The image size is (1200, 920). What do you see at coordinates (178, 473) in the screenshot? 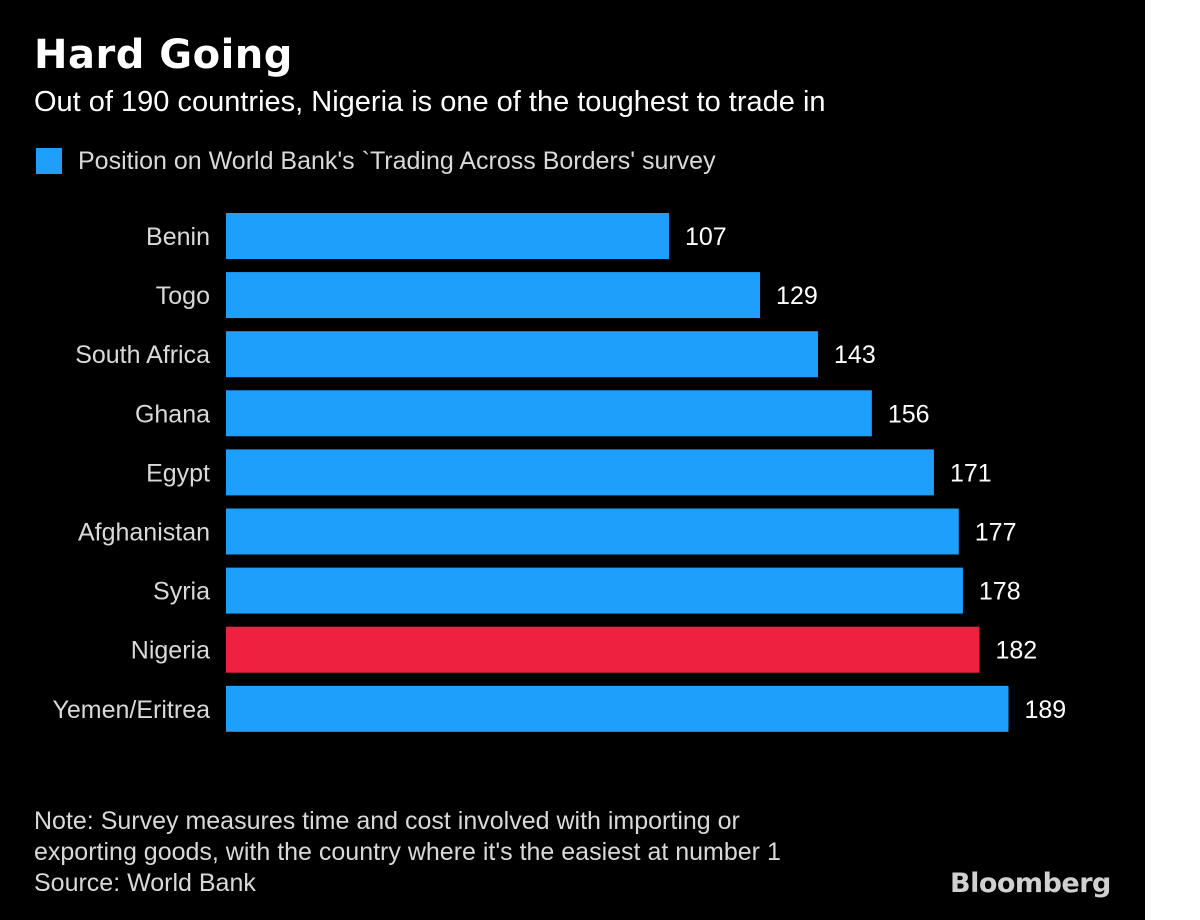
I see `category-label-egypt: Egypt` at bounding box center [178, 473].